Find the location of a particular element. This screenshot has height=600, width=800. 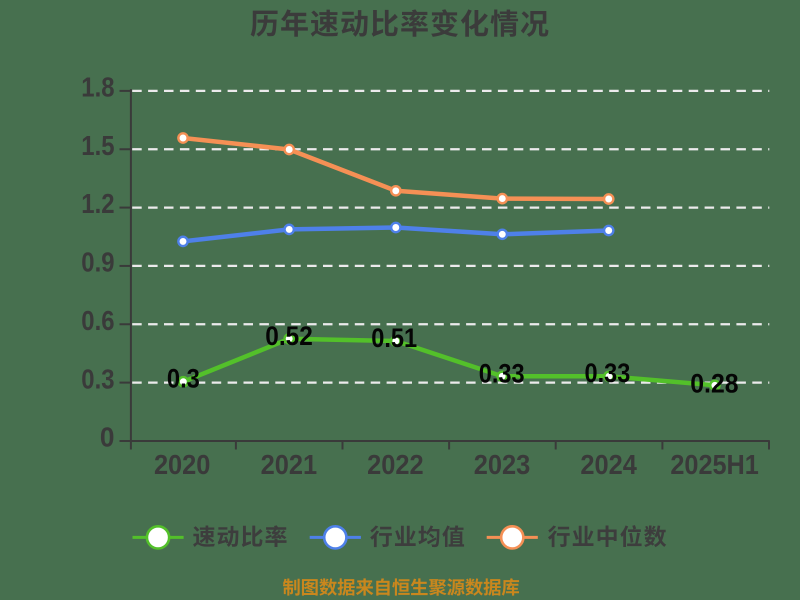

svg-text: 2021 is located at coordinates (289, 464).